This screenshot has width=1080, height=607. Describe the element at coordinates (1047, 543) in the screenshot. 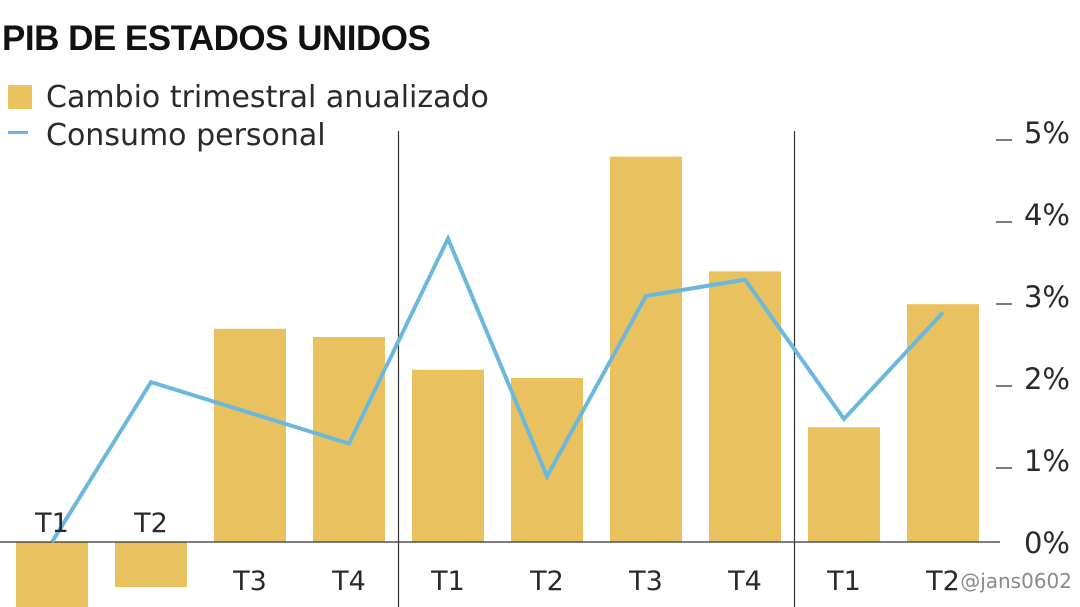

I see `y-tick-label: 0%` at that location.